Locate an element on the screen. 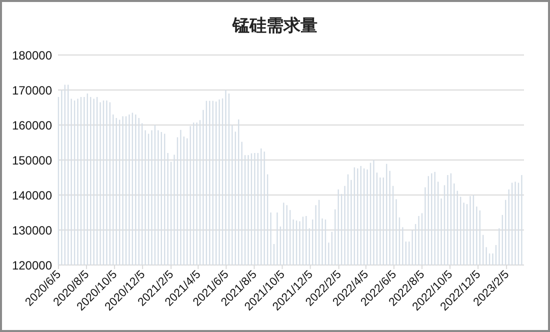  y-tick-label: 130000 is located at coordinates (32, 231).